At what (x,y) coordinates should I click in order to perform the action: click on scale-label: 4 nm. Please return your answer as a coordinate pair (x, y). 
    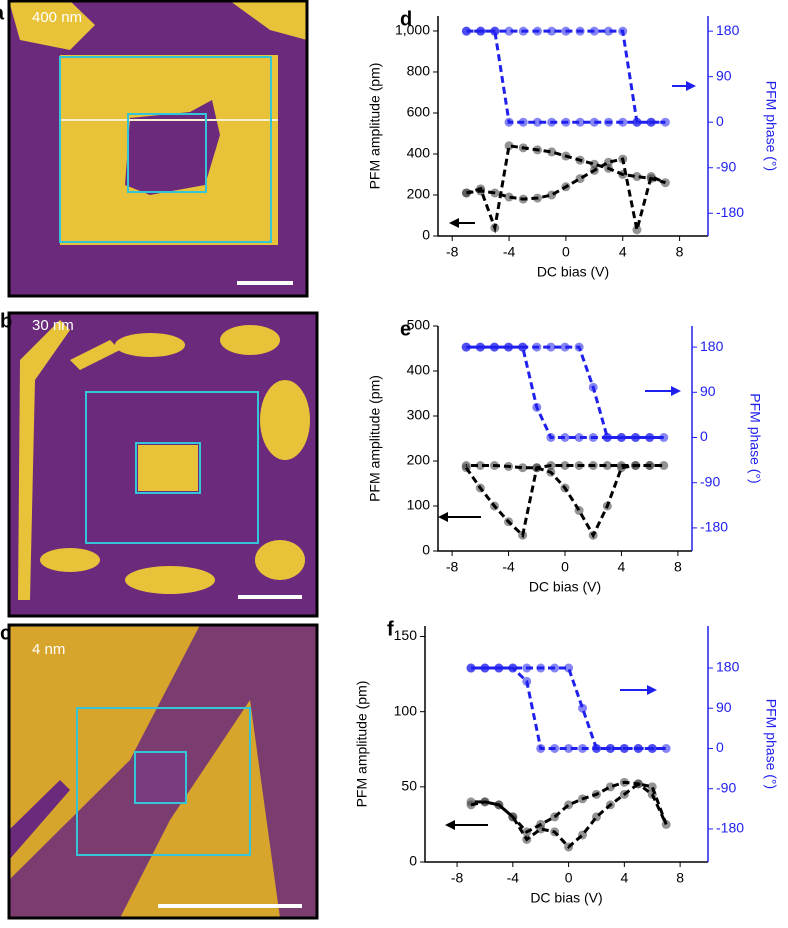
    Looking at the image, I should click on (48, 649).